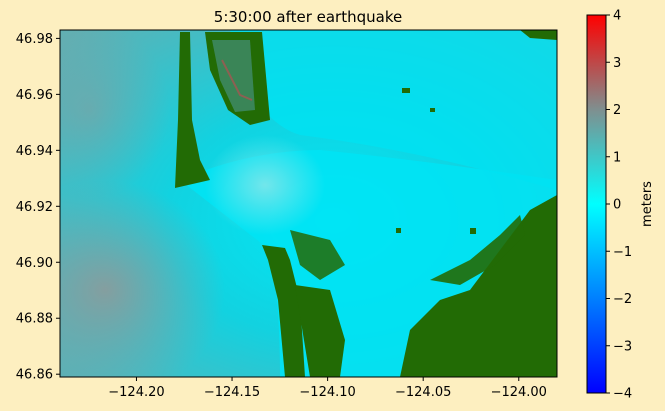 The image size is (665, 411). I want to click on y-axis: 46.86 46.88 46.90 46.92 46.94 46.96 46.98, so click(38, 207).